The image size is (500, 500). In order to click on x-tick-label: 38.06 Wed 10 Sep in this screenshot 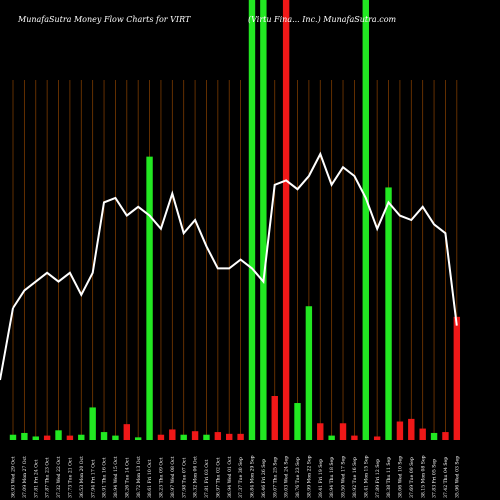, I will do `click(401, 477)`.